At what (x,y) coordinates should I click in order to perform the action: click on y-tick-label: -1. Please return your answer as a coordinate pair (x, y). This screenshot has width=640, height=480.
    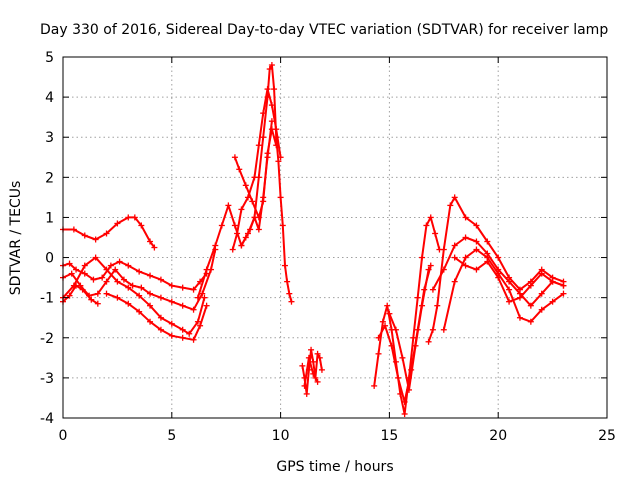
    Looking at the image, I should click on (47, 299).